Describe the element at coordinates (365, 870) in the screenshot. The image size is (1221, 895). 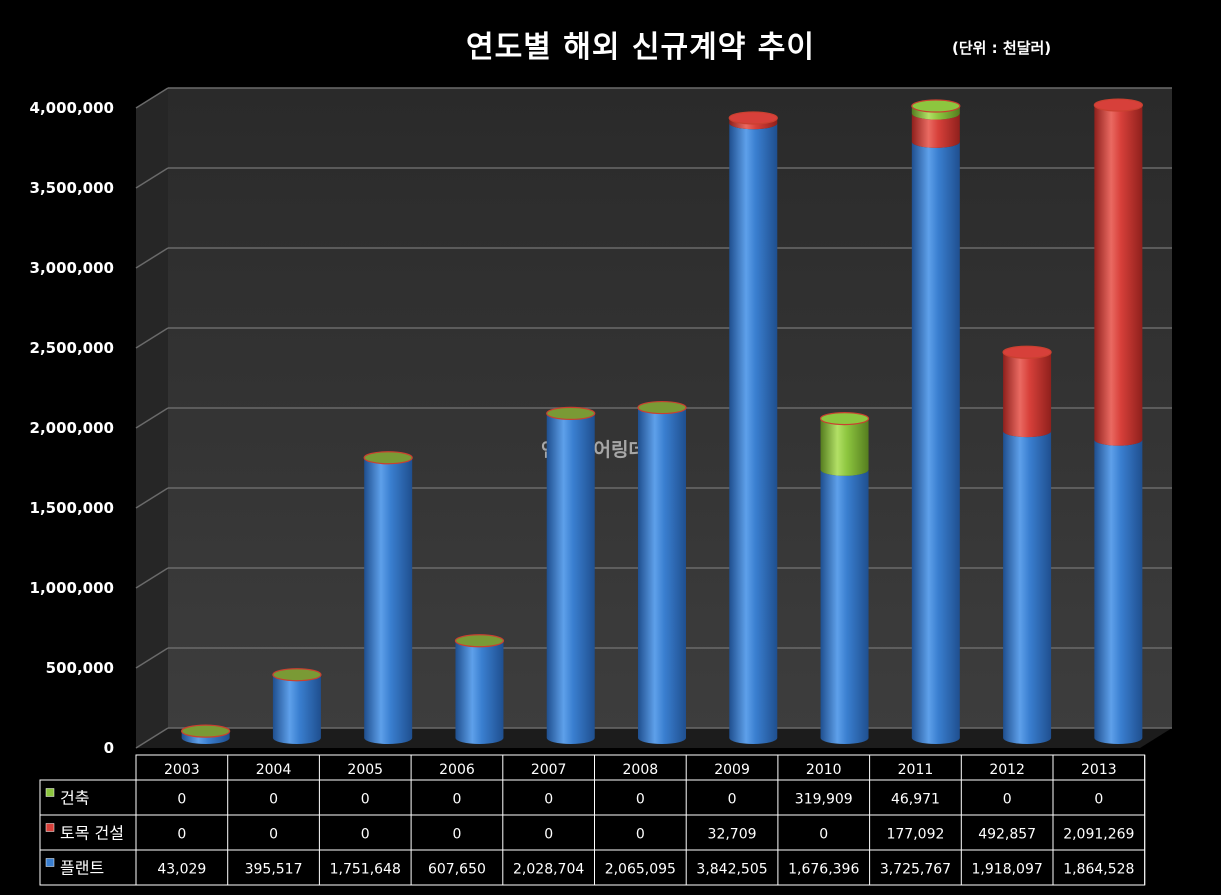
I see `data-label: 1,751,648` at that location.